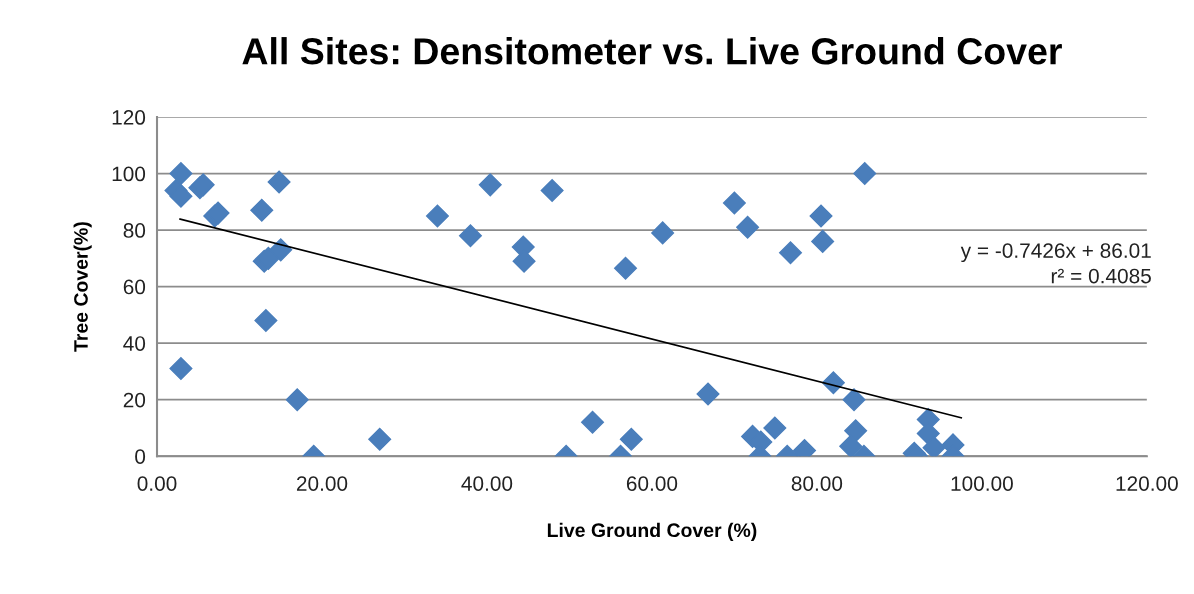 The image size is (1194, 594). I want to click on annotation: r² = 0.4085, so click(1101, 276).